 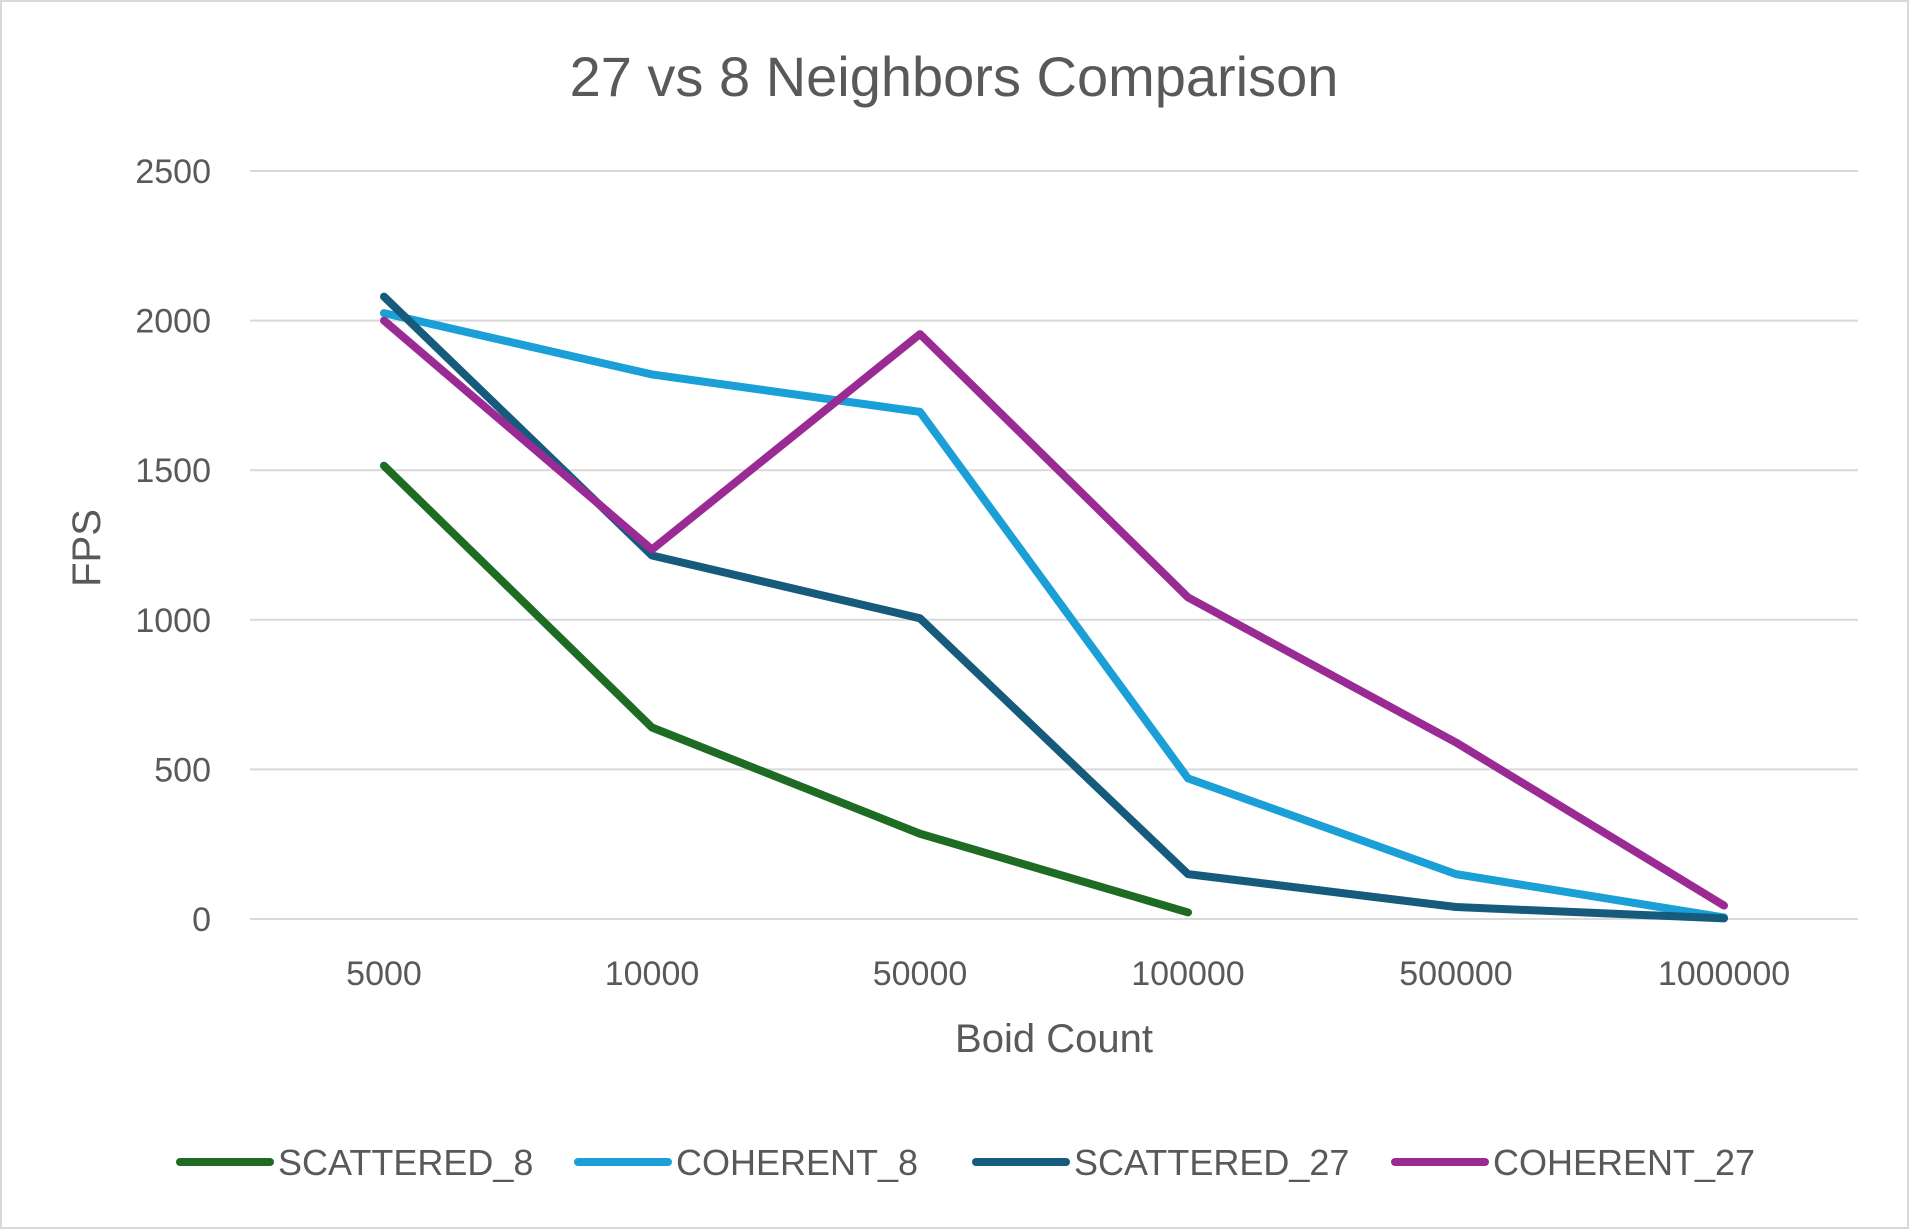 What do you see at coordinates (384, 974) in the screenshot?
I see `x-tick-label: 5000` at bounding box center [384, 974].